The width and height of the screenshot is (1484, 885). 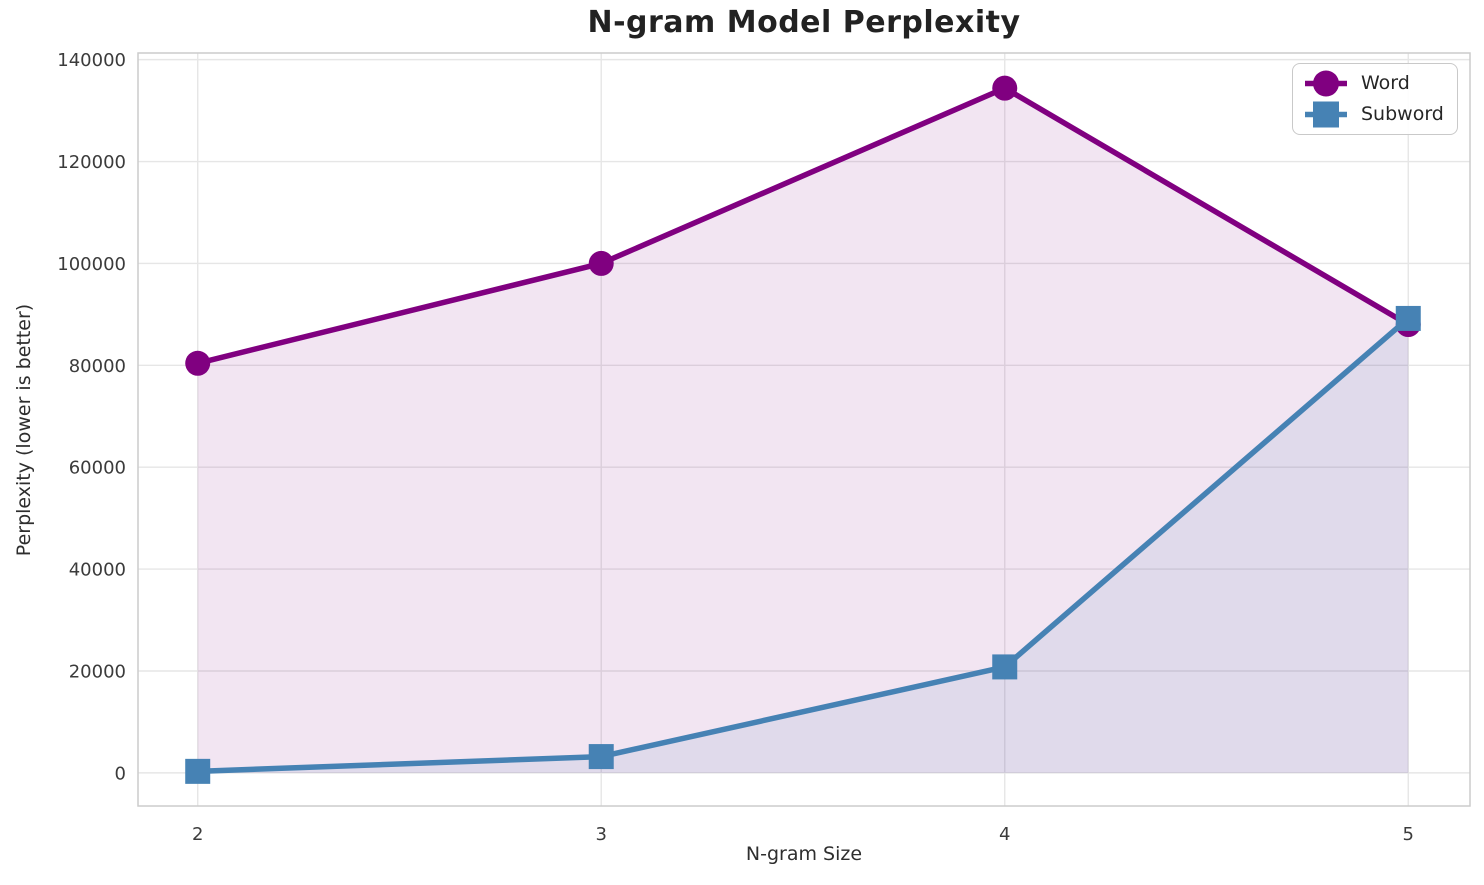 What do you see at coordinates (97, 468) in the screenshot?
I see `y-tick-label: 60000` at bounding box center [97, 468].